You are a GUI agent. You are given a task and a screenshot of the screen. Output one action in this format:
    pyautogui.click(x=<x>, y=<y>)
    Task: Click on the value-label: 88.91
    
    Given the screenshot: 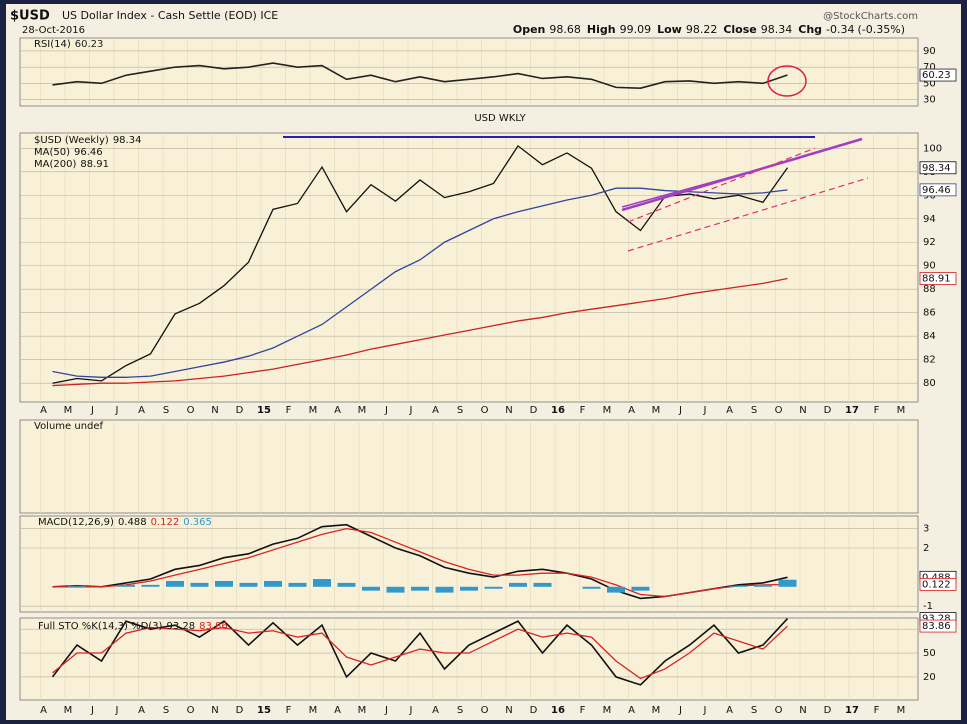 What is the action you would take?
    pyautogui.click(x=936, y=279)
    